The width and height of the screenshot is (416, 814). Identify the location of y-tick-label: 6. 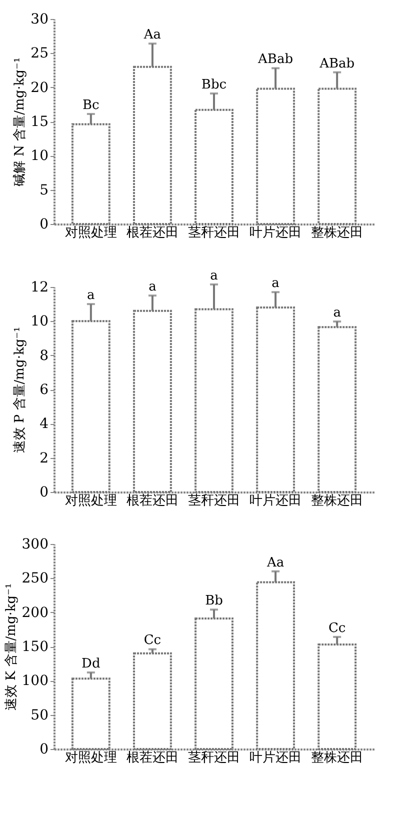
(44, 390).